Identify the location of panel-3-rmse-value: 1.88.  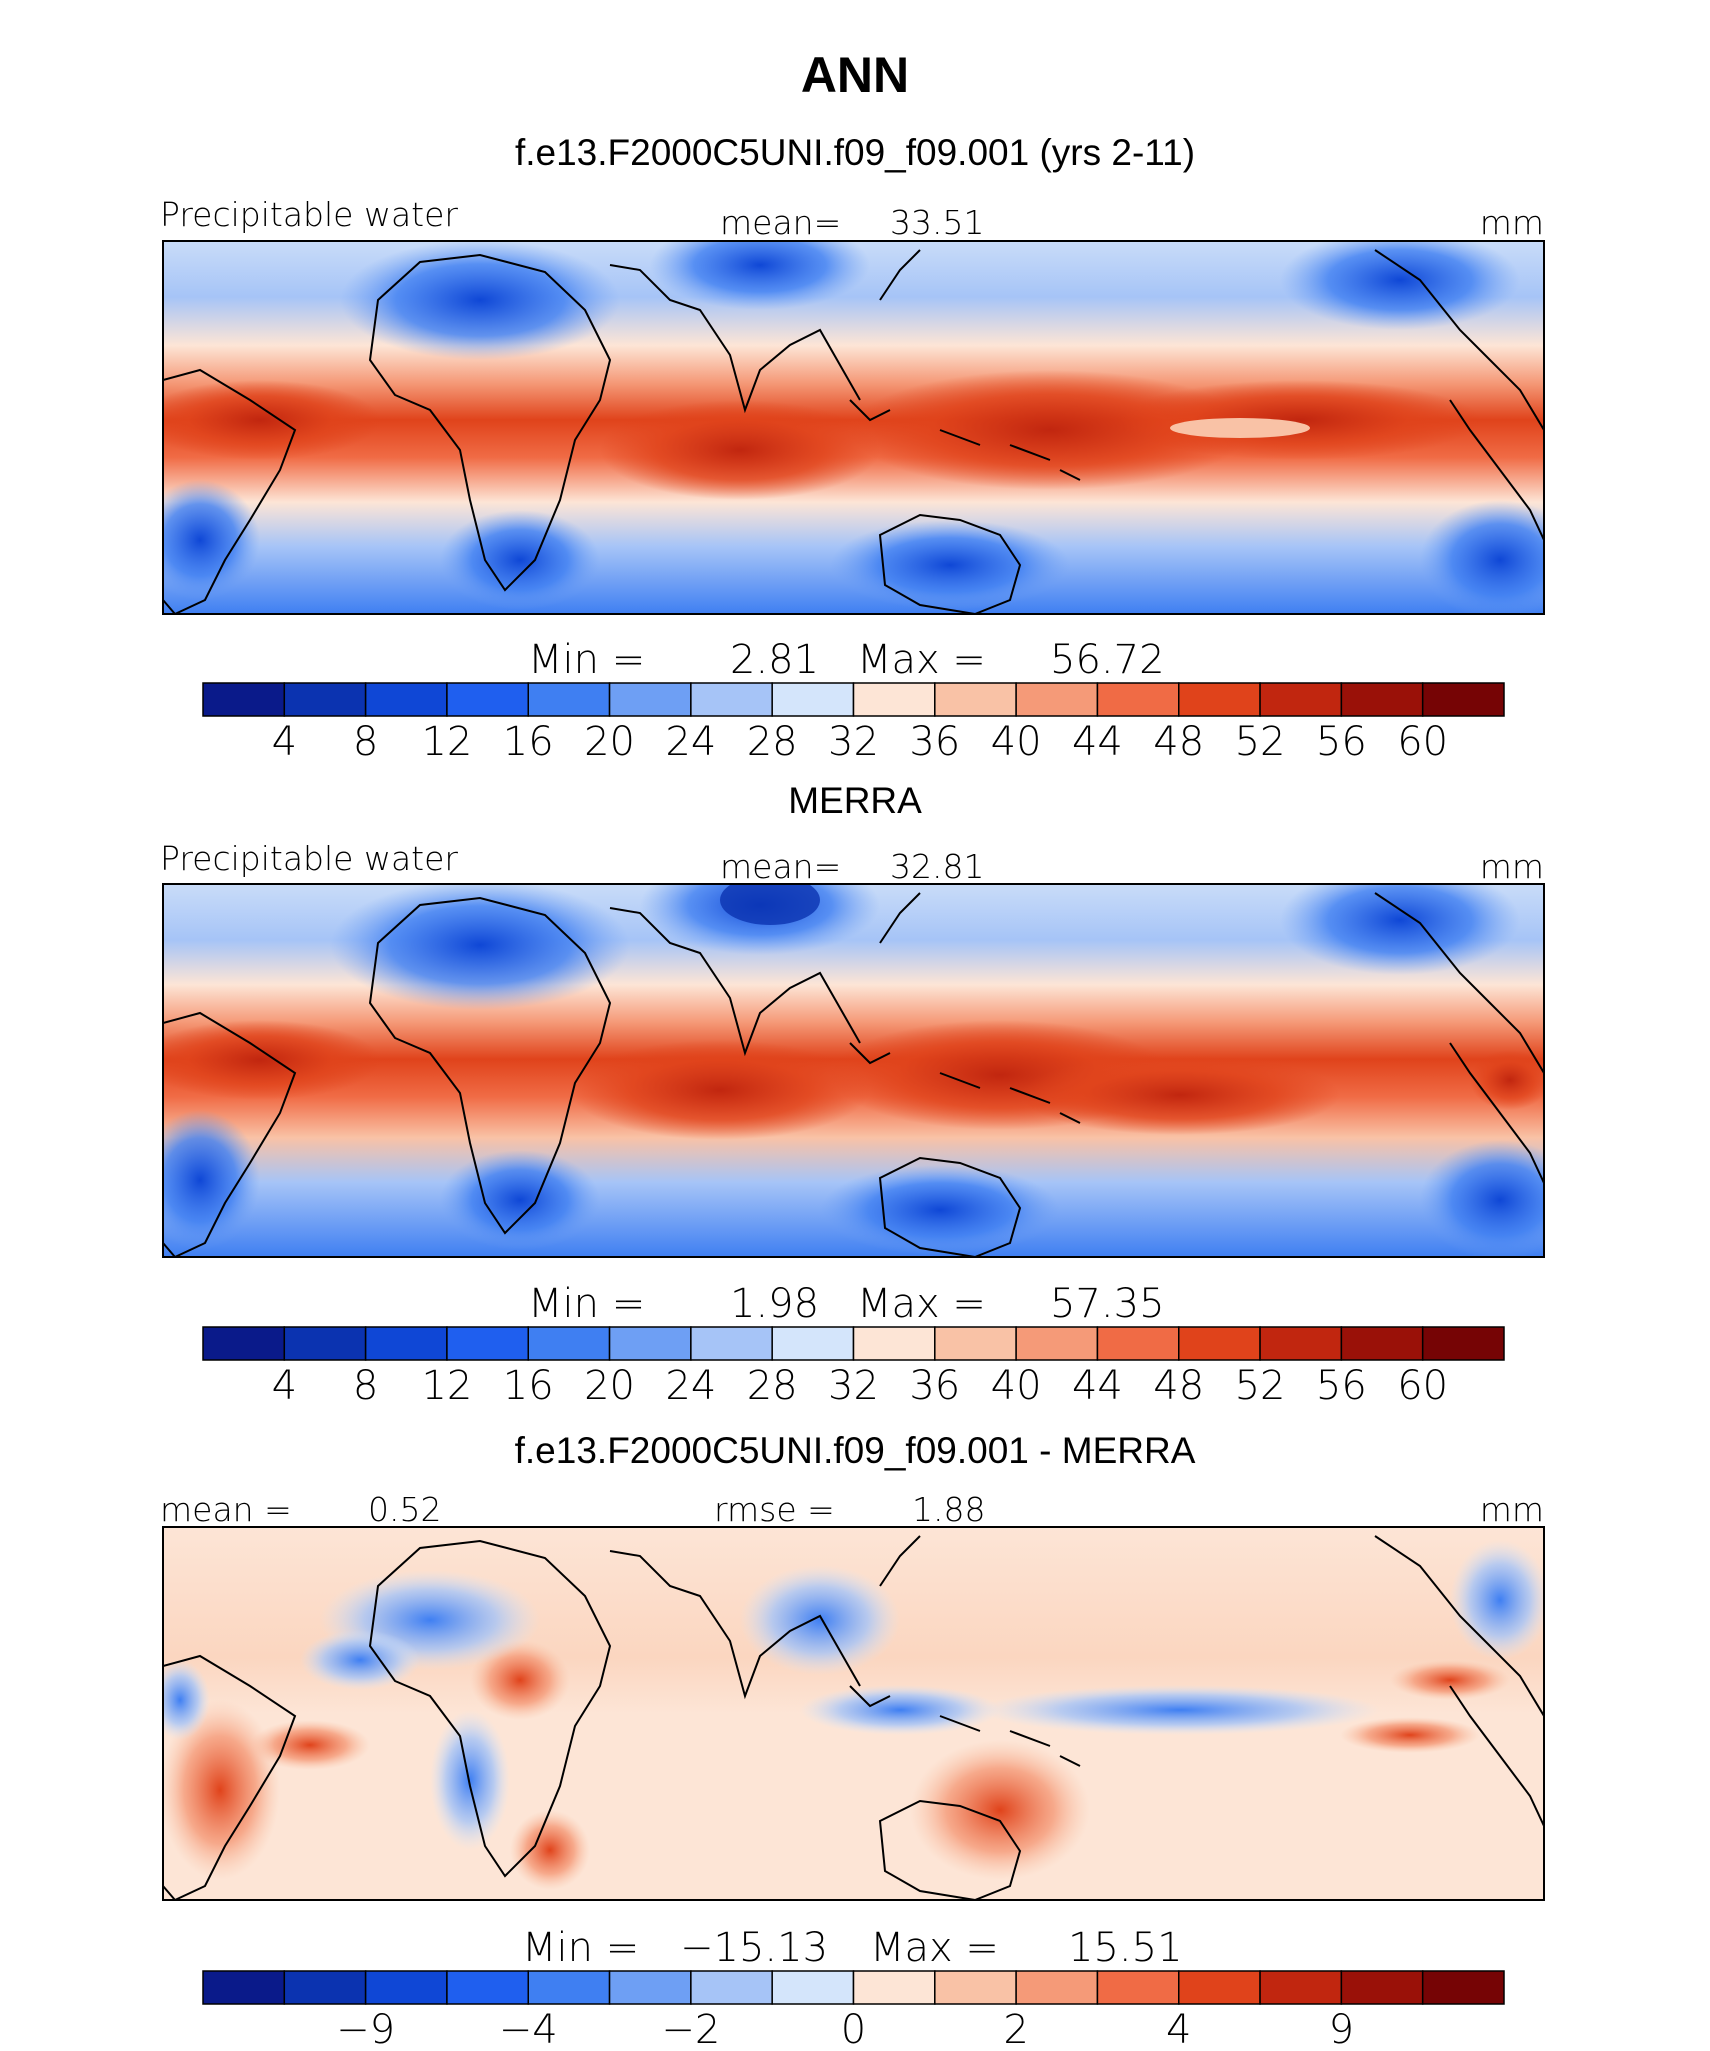
(948, 1509).